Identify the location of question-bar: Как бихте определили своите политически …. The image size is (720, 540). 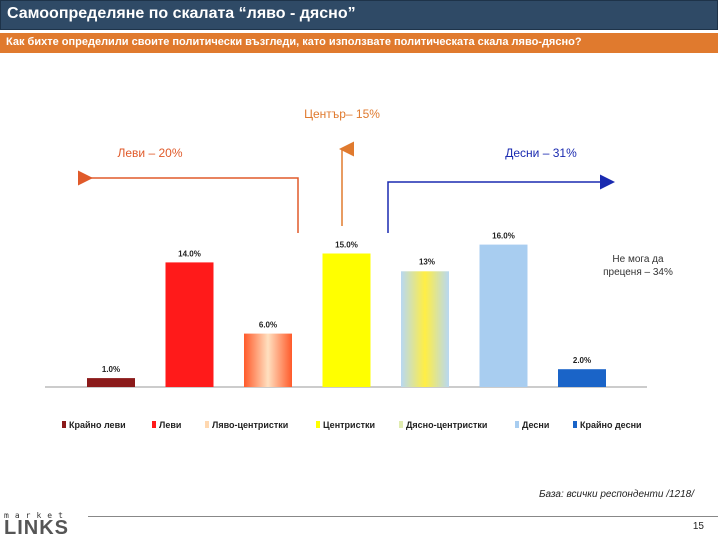
(359, 43).